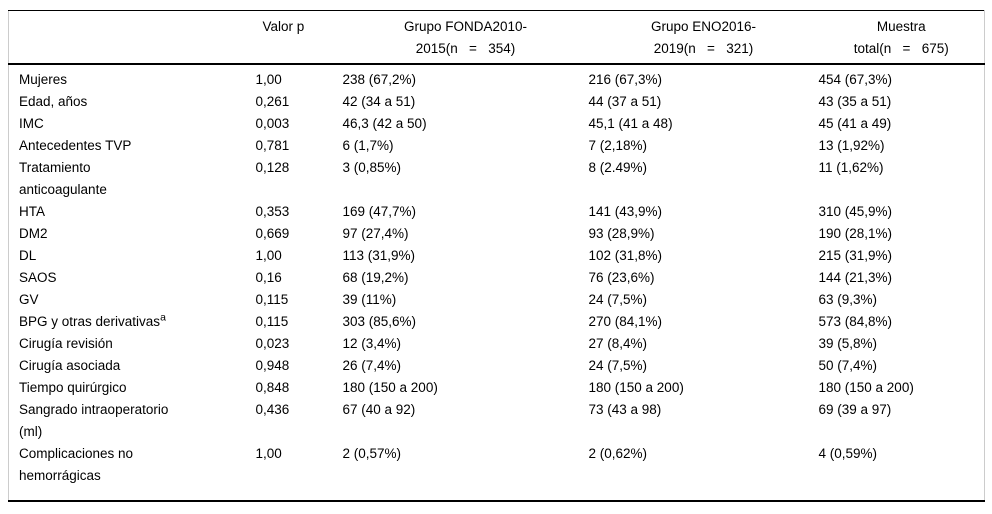 Image resolution: width=992 pixels, height=514 pixels. Describe the element at coordinates (372, 453) in the screenshot. I see `cell-fonda: 2 (0,57%)` at that location.